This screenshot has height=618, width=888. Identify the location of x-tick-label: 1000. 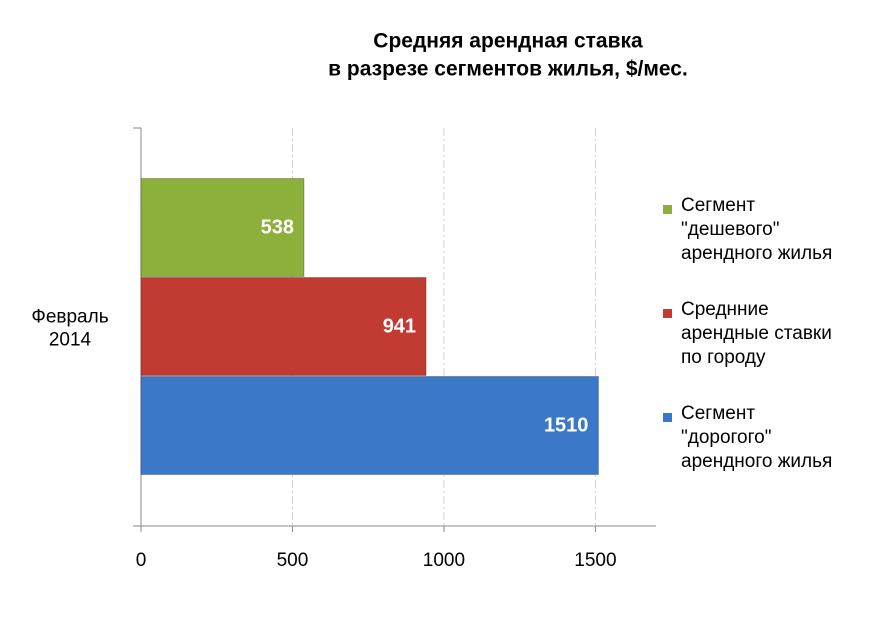
(444, 560).